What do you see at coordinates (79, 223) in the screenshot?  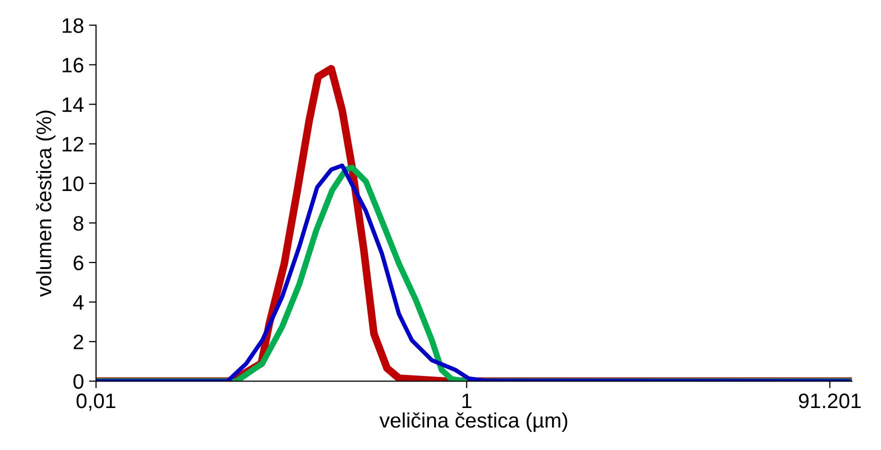 I see `y-tick-label: 8` at bounding box center [79, 223].